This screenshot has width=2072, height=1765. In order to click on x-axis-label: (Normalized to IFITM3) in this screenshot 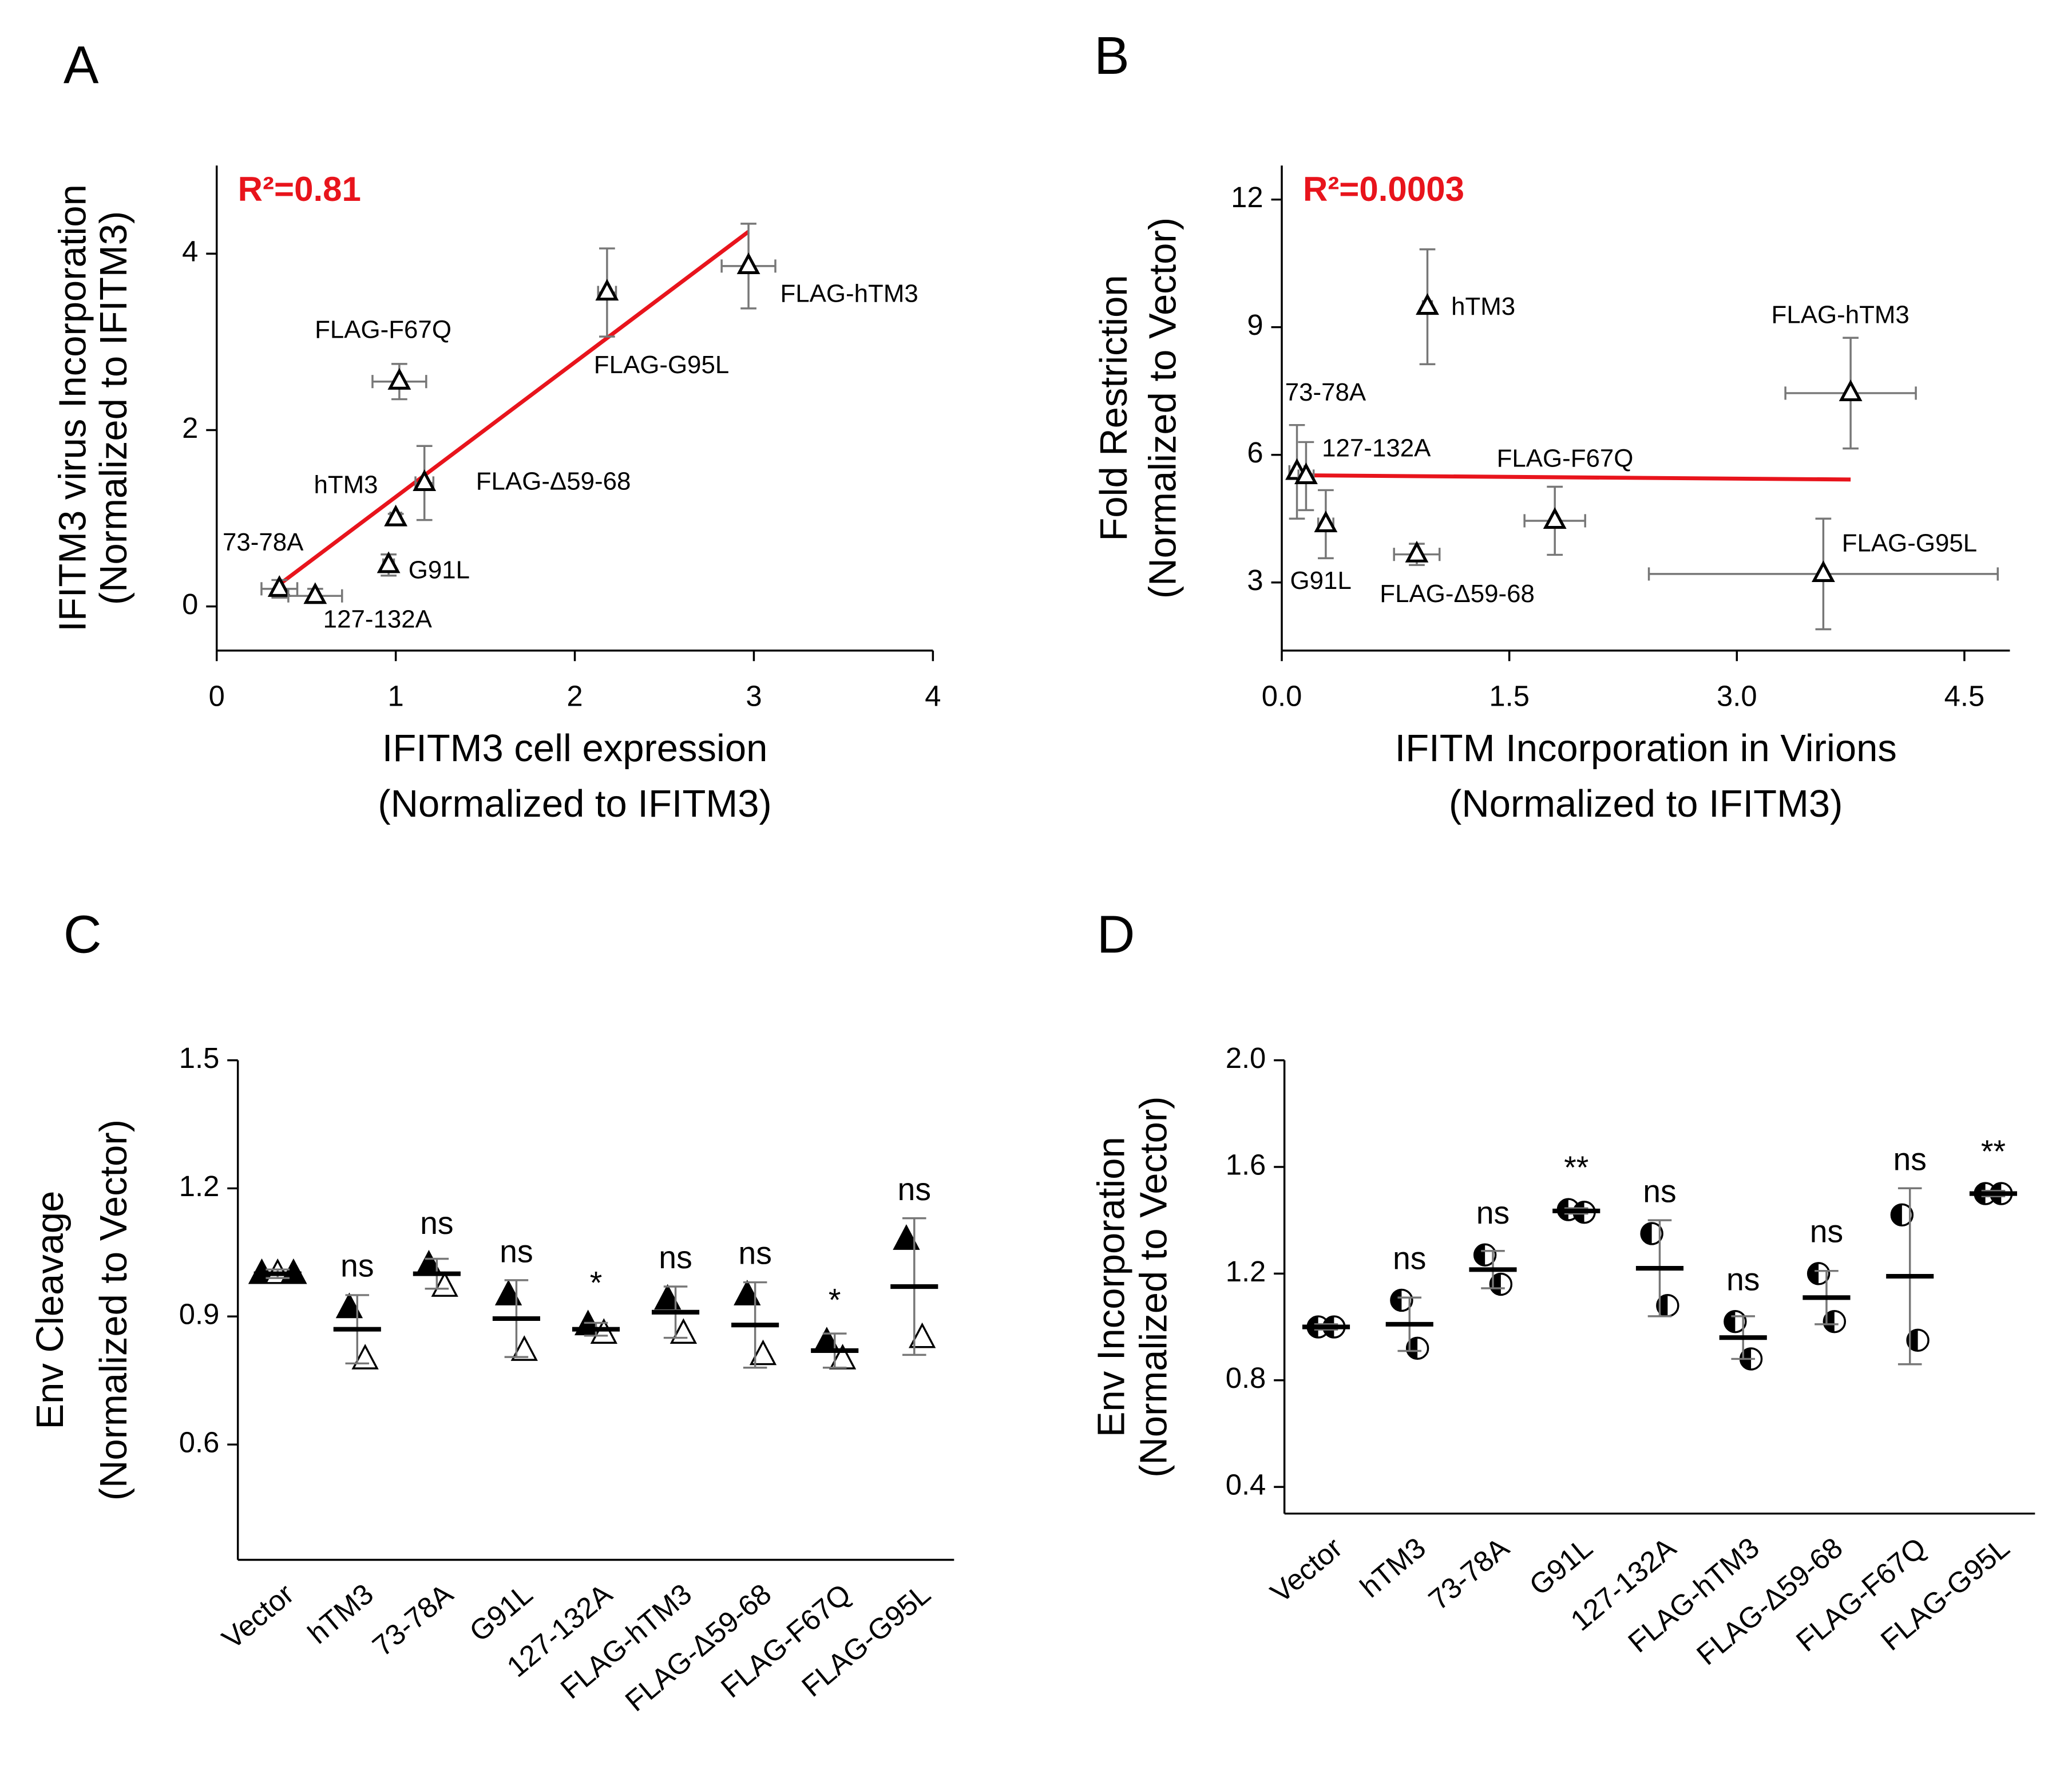, I will do `click(574, 803)`.